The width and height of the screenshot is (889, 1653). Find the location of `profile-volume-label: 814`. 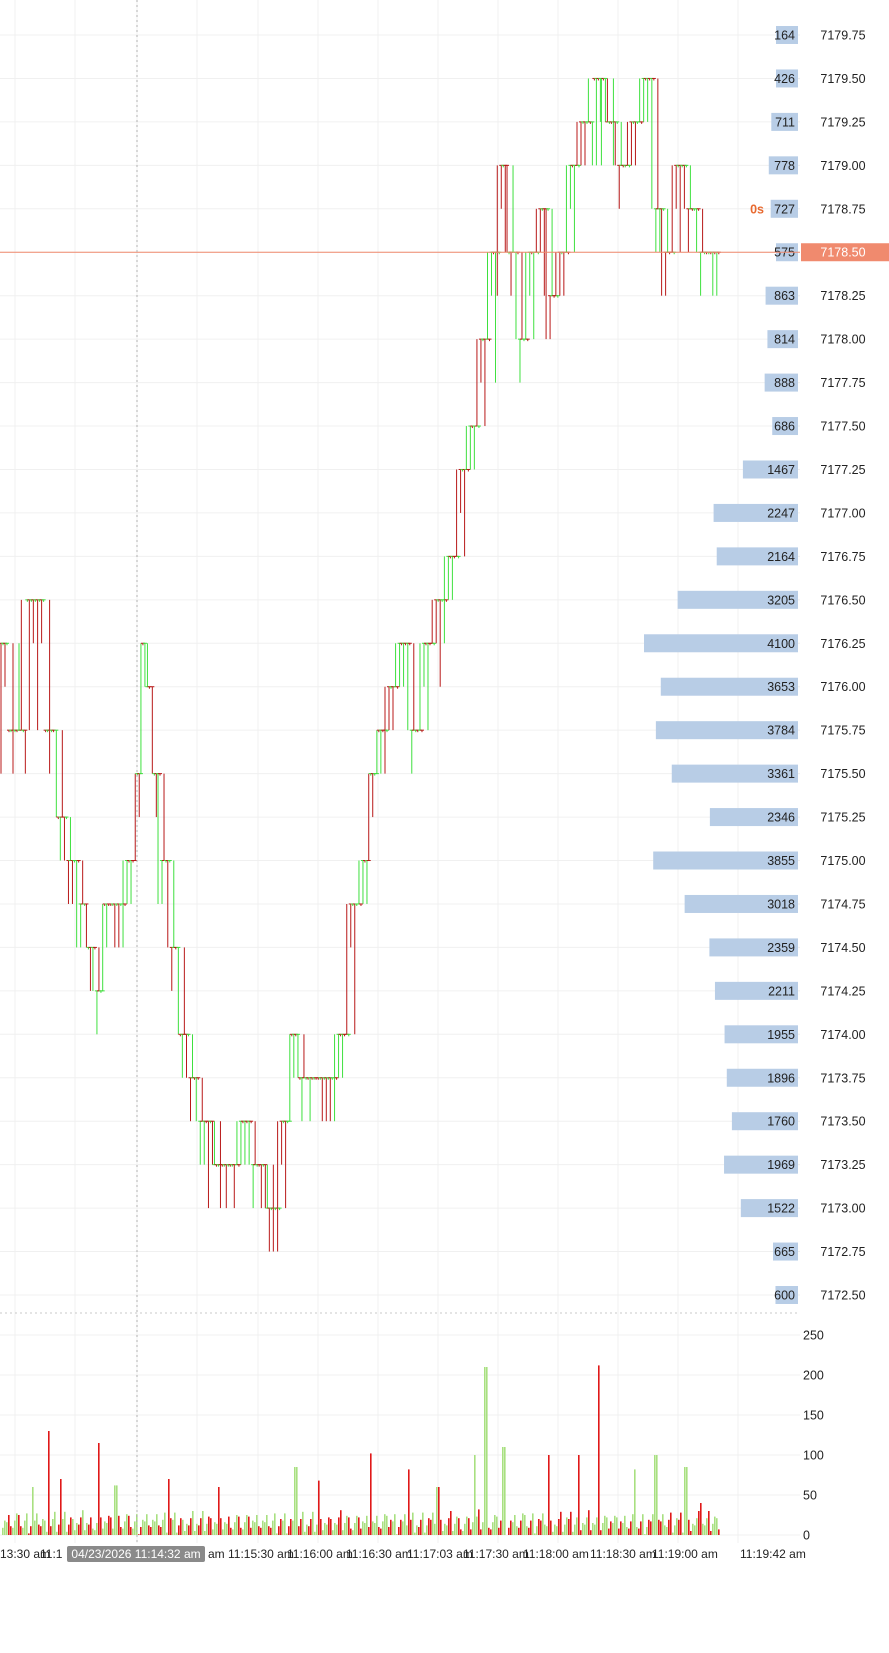

profile-volume-label: 814 is located at coordinates (784, 340).